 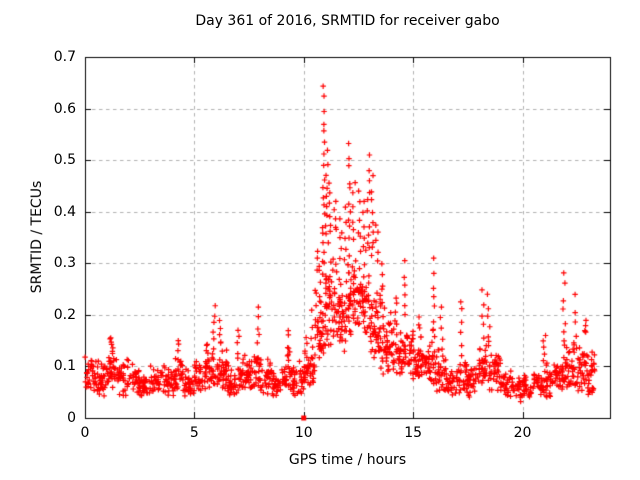 I want to click on y-tick-label: 0.7, so click(x=64, y=57).